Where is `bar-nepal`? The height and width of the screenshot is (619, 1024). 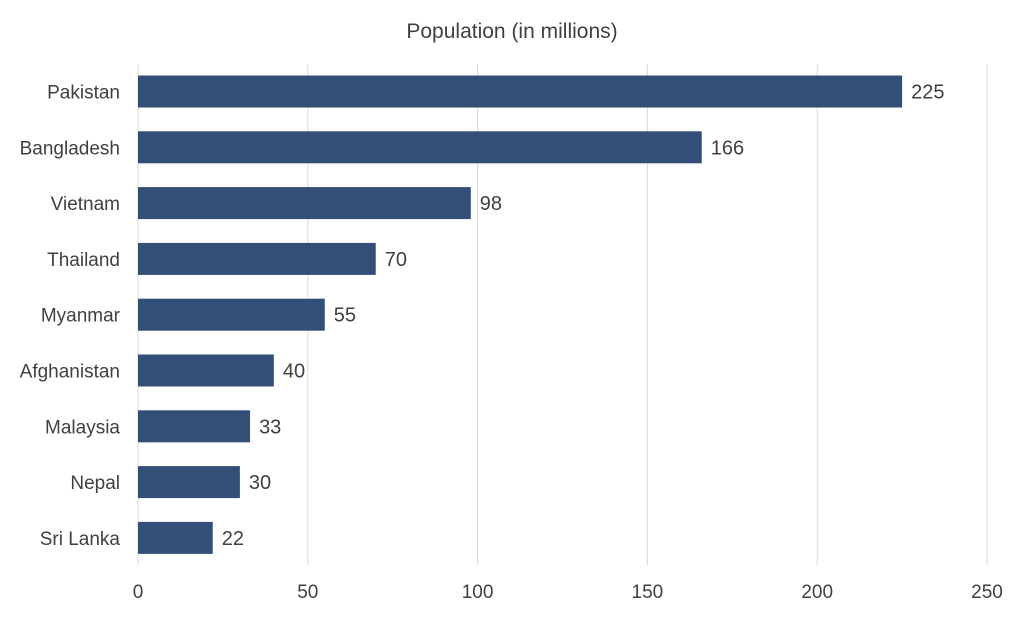 bar-nepal is located at coordinates (189, 482).